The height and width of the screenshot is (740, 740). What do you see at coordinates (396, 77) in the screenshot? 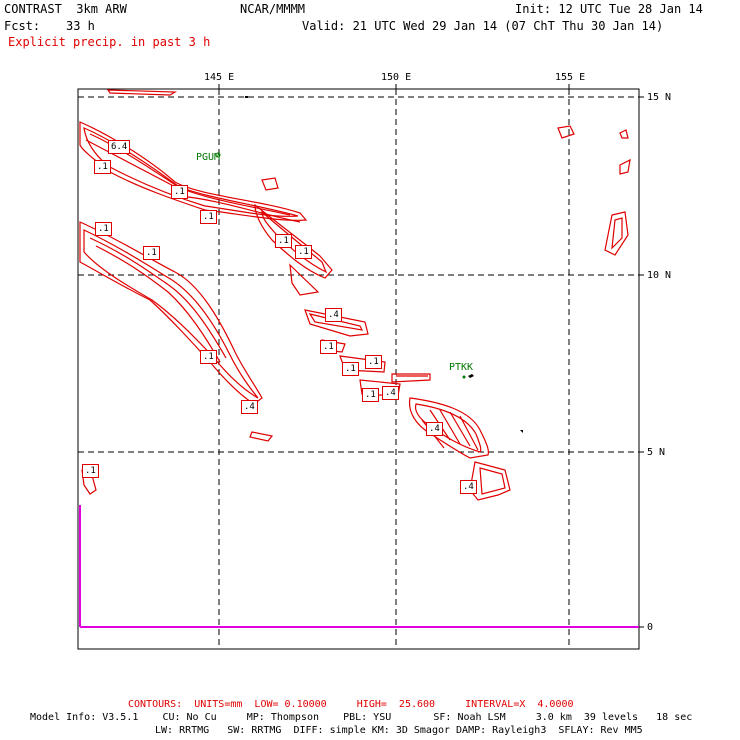
I see `lon-label: 150 E` at bounding box center [396, 77].